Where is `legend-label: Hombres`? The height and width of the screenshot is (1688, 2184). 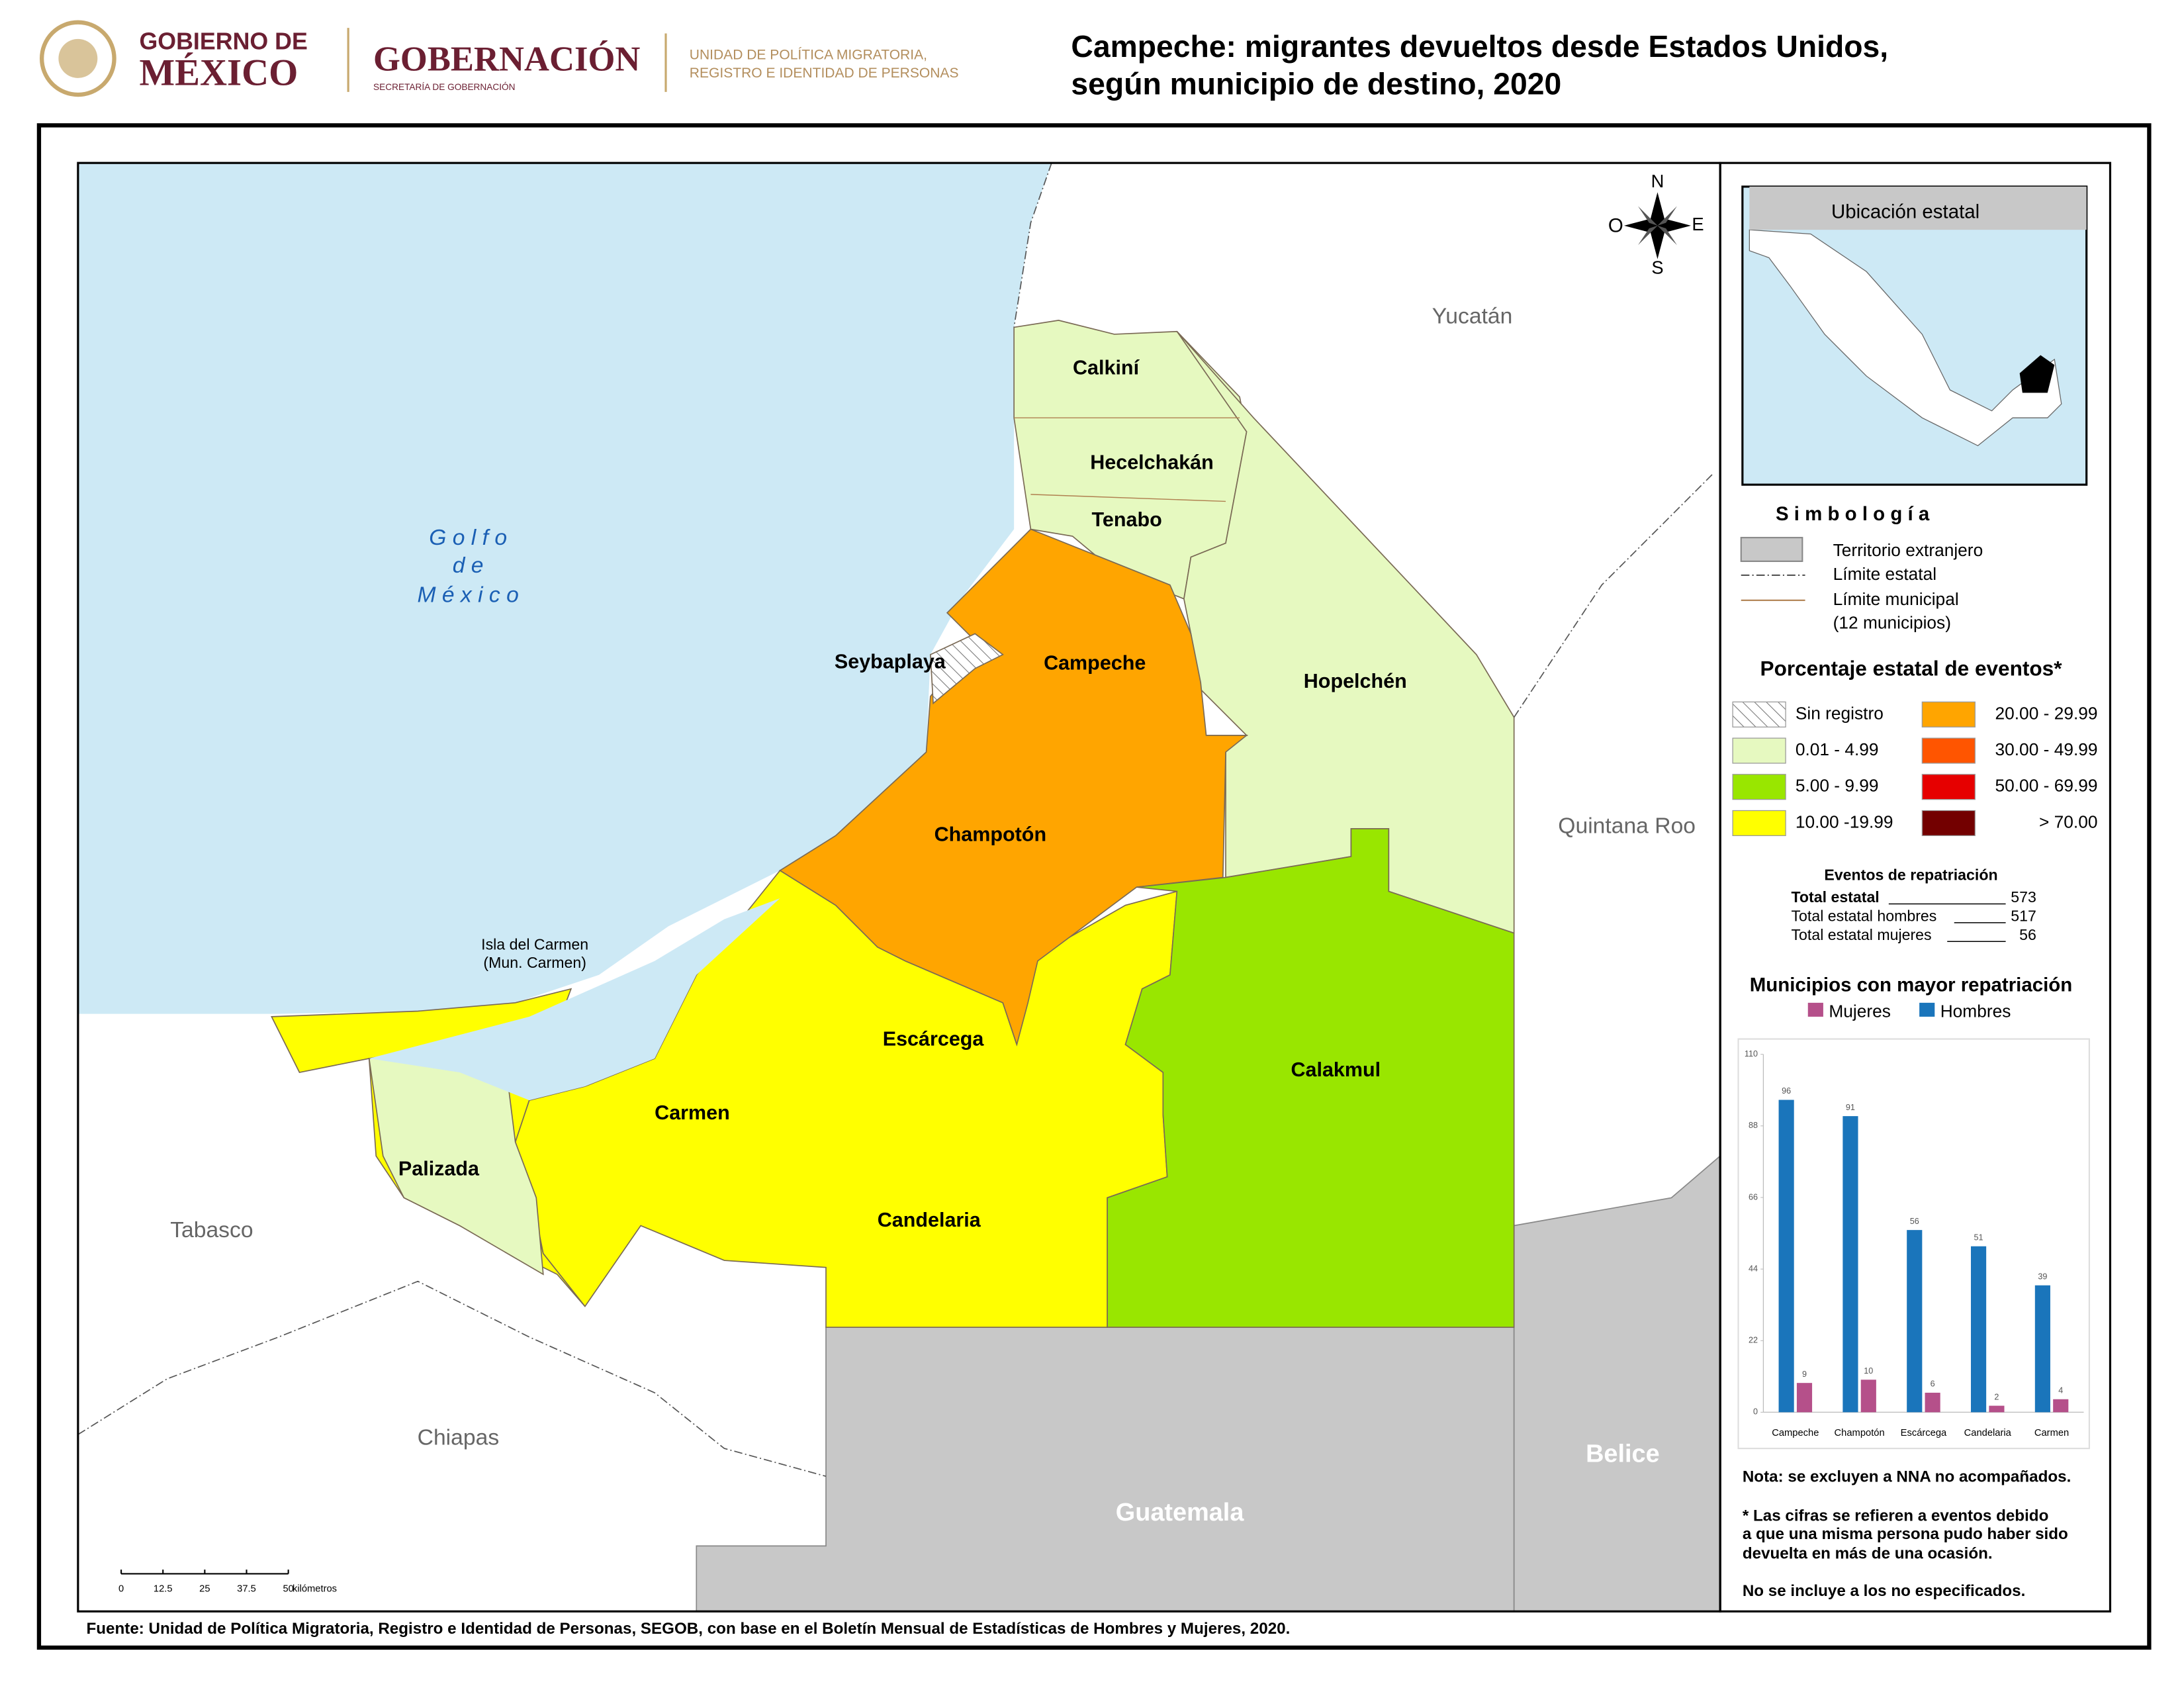
legend-label: Hombres is located at coordinates (1976, 1011).